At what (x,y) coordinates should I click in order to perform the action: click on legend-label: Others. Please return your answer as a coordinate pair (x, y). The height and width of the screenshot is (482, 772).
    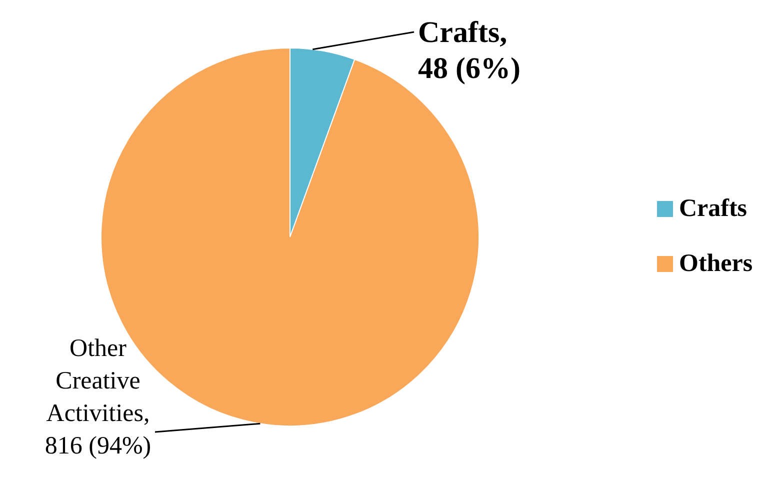
    Looking at the image, I should click on (716, 263).